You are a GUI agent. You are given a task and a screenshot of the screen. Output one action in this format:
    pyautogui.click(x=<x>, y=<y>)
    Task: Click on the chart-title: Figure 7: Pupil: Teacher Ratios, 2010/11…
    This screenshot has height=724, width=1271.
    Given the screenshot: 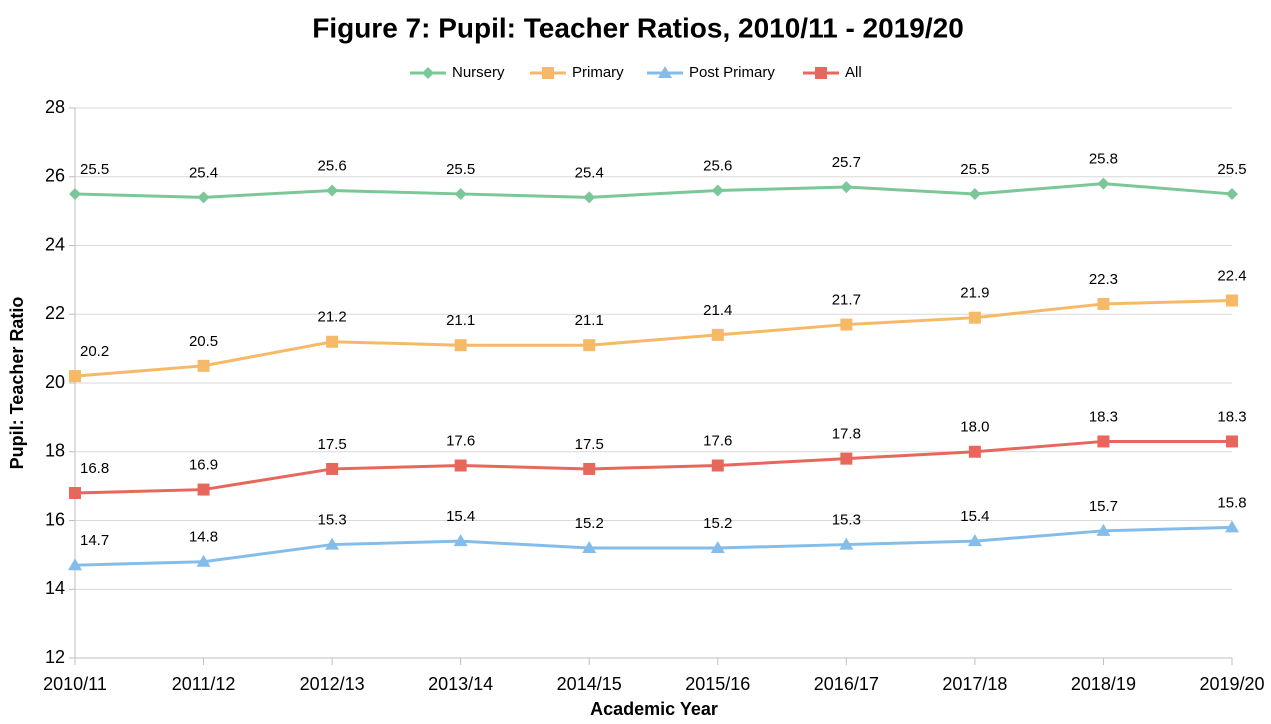 What is the action you would take?
    pyautogui.click(x=638, y=27)
    